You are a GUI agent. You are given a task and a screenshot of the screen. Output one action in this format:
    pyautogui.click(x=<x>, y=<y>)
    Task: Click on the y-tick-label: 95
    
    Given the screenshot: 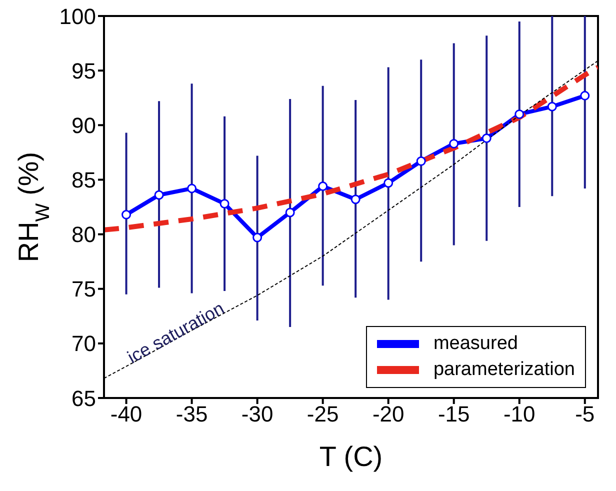 What is the action you would take?
    pyautogui.click(x=84, y=71)
    